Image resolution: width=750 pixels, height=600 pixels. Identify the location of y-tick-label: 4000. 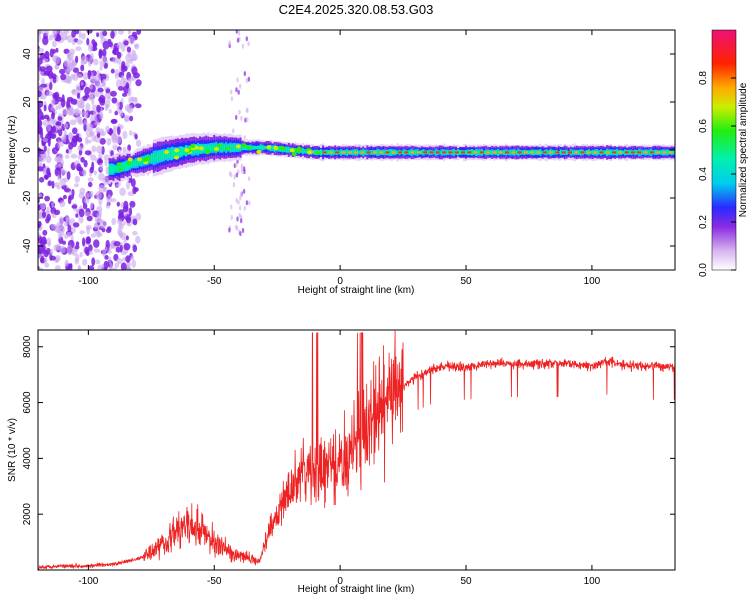
(27, 458).